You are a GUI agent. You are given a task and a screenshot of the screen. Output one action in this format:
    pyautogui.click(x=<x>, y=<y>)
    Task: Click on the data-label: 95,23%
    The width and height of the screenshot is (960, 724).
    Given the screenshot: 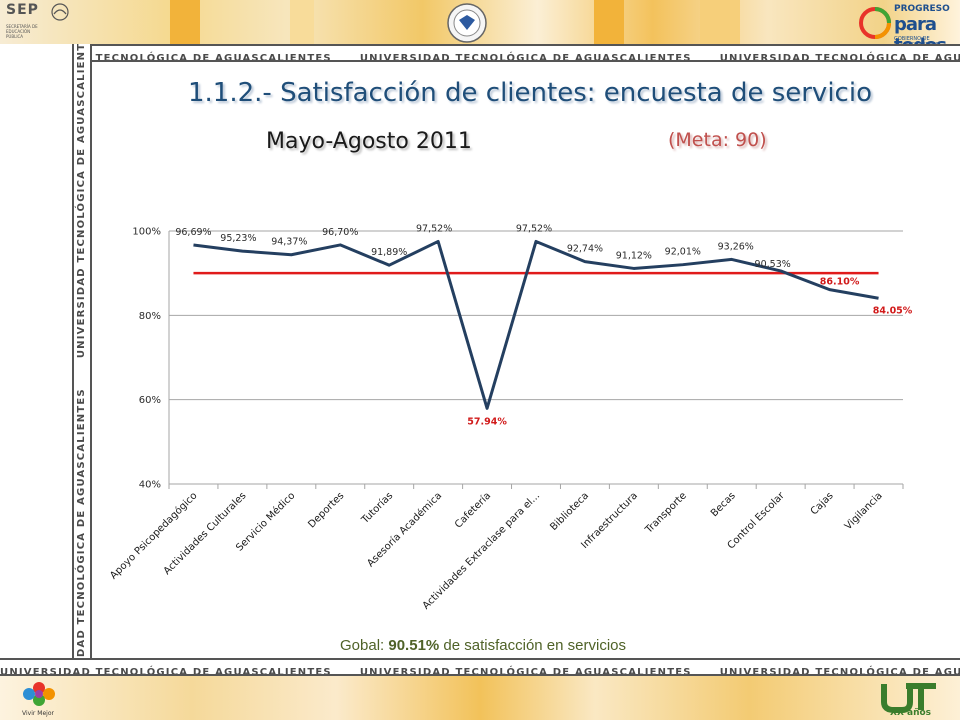 What is the action you would take?
    pyautogui.click(x=238, y=238)
    